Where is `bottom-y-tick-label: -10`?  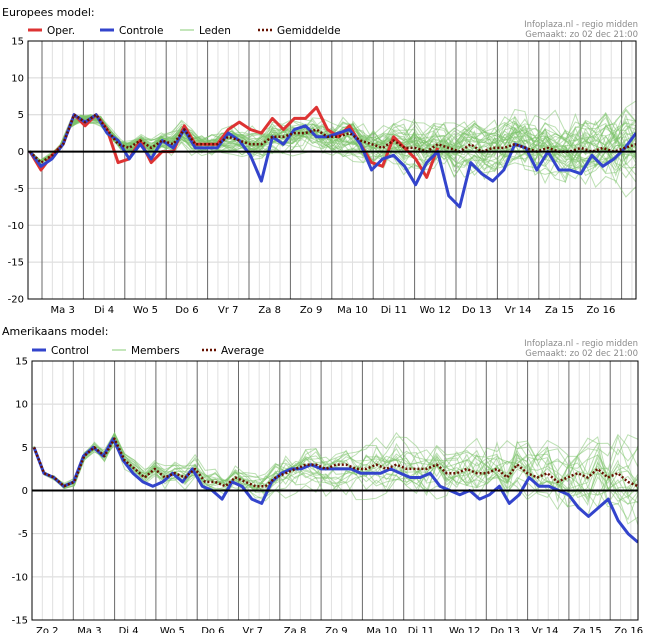
bottom-y-tick-label: -10 is located at coordinates (20, 577).